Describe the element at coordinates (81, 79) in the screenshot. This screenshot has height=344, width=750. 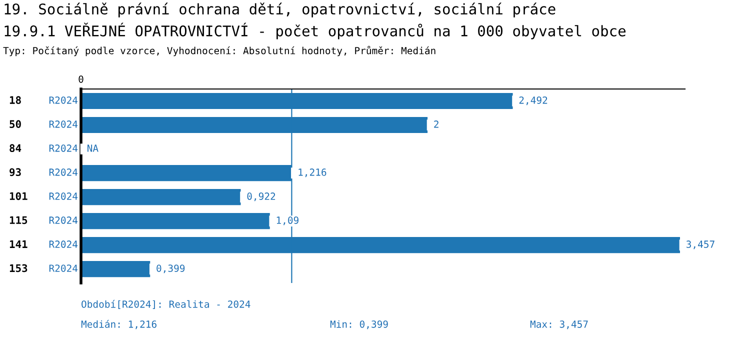
I see `text: 0` at that location.